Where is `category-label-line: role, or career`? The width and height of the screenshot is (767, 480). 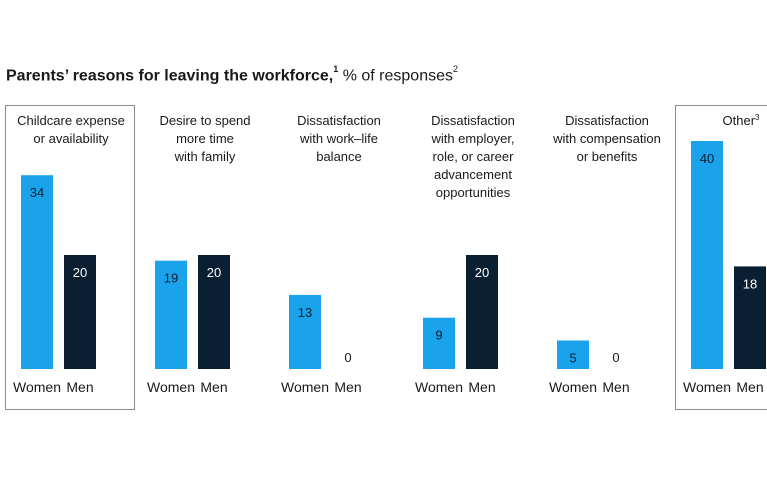 category-label-line: role, or career is located at coordinates (474, 156).